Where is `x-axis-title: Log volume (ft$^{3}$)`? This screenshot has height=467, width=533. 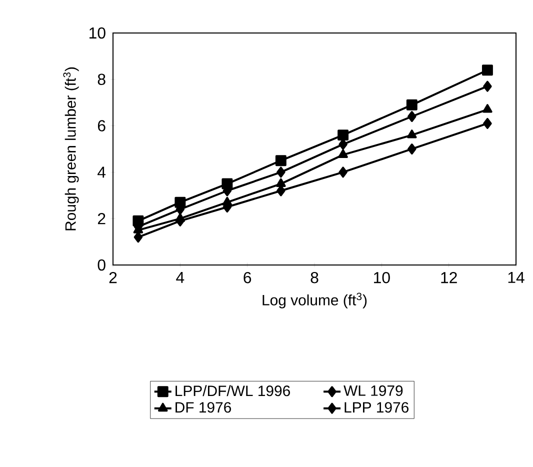 x-axis-title: Log volume (ft$^{3}$) is located at coordinates (314, 300).